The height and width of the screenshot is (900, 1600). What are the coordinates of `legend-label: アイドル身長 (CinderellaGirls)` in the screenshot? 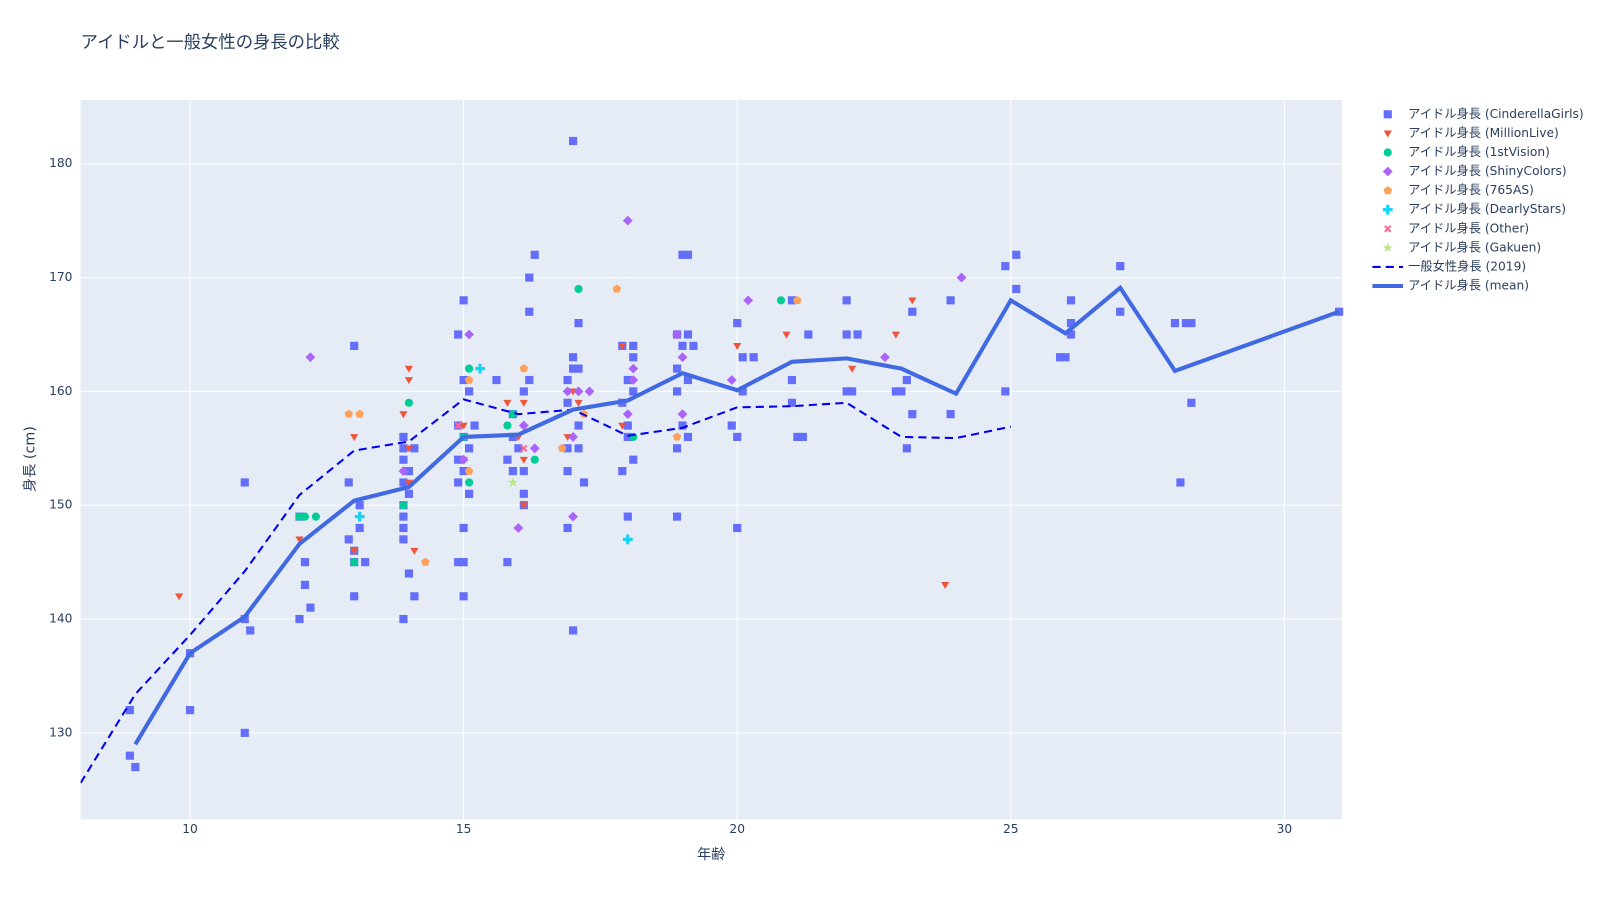 It's located at (1496, 113).